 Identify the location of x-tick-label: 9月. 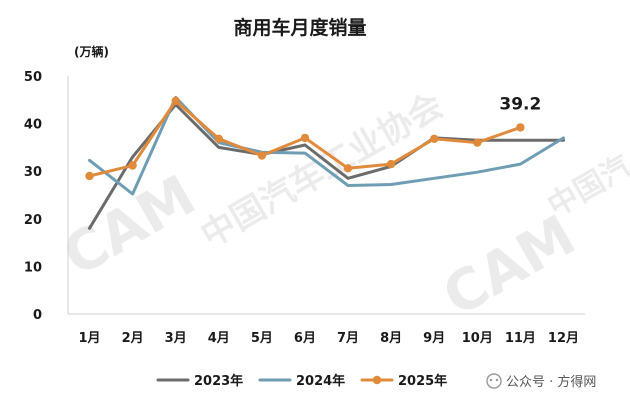
(434, 338).